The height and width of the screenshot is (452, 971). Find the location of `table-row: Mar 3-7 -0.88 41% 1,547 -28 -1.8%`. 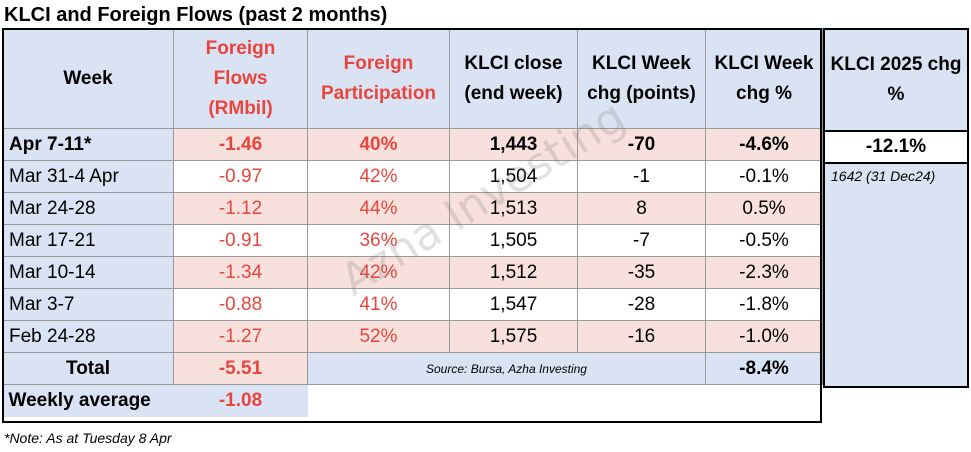

table-row: Mar 3-7 -0.88 41% 1,547 -28 -1.8% is located at coordinates (412, 304).